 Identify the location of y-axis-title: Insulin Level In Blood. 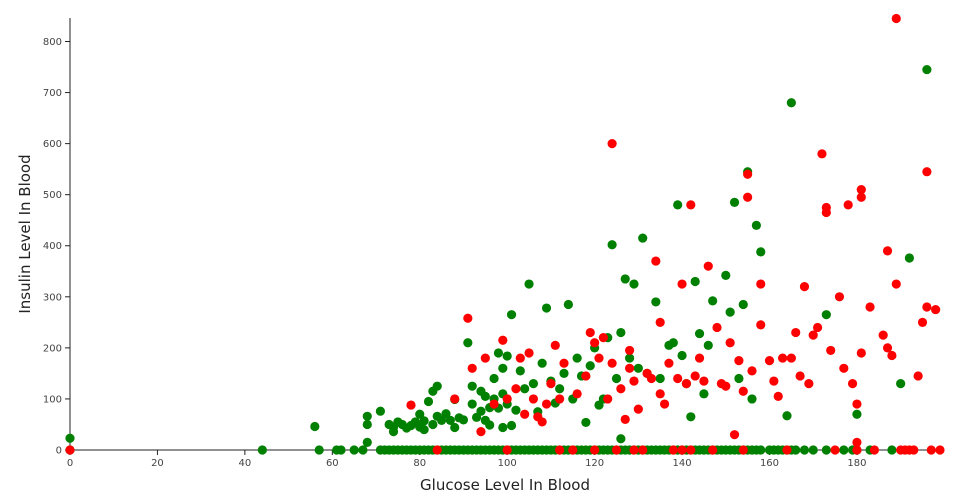
(25, 233).